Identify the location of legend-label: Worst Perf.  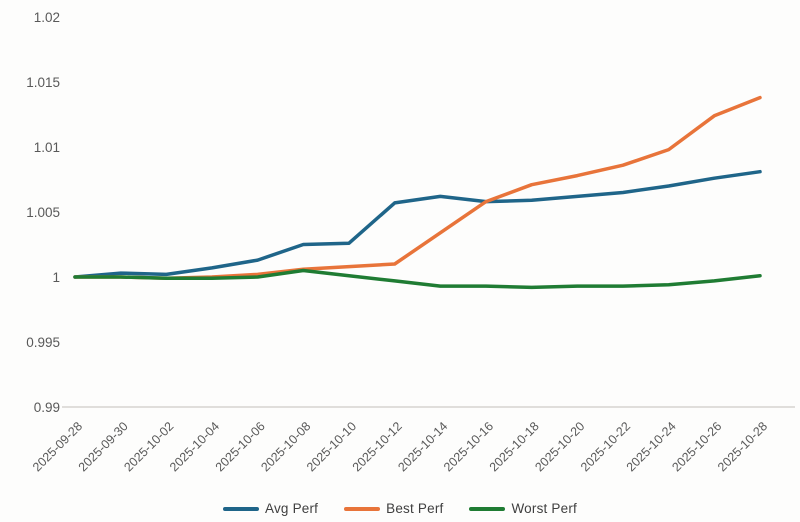
(544, 508).